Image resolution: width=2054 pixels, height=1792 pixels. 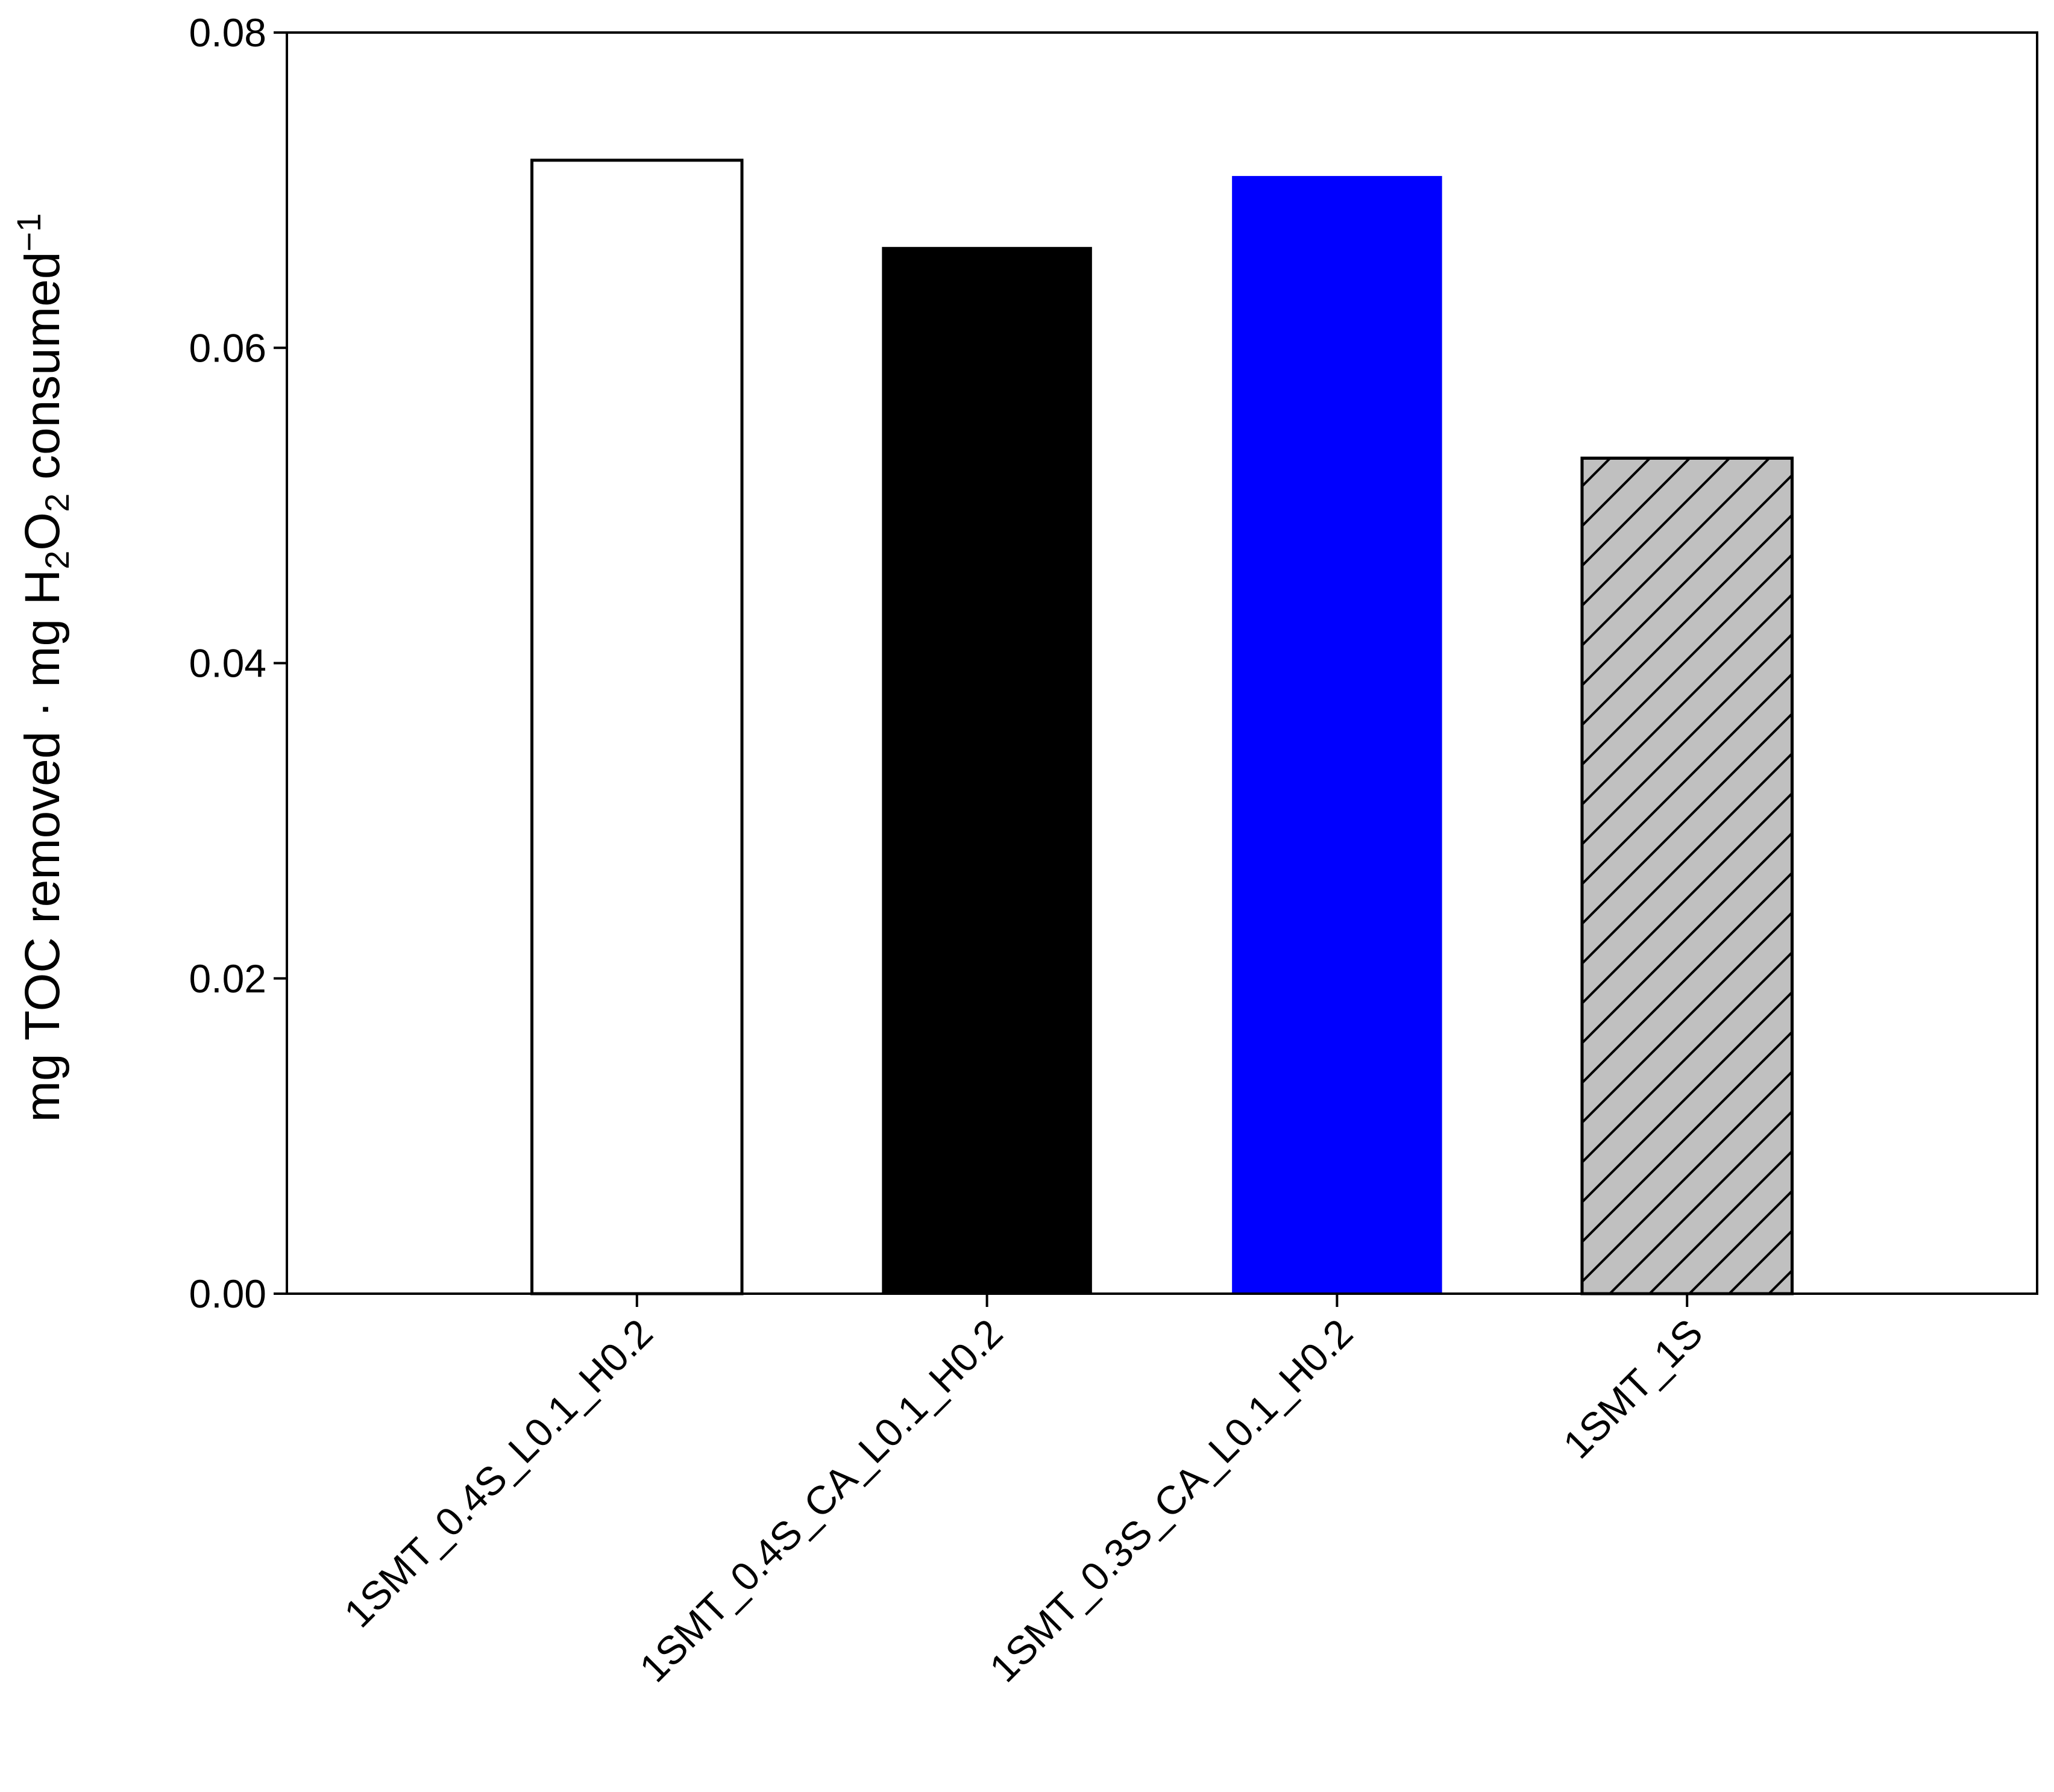 What do you see at coordinates (42, 372) in the screenshot?
I see `y-axis-label-part: consumed` at bounding box center [42, 372].